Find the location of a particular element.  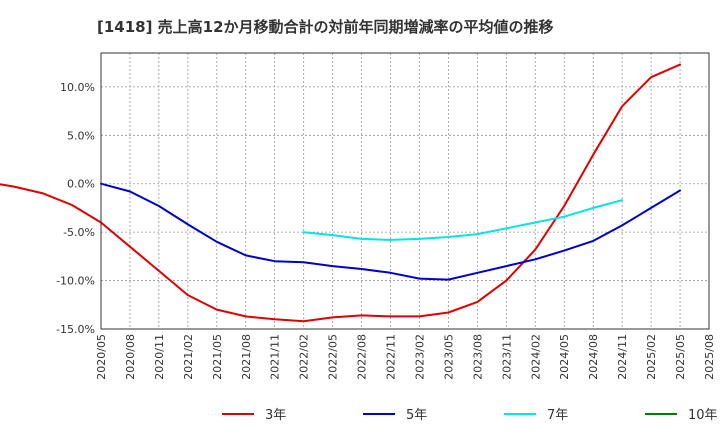

y-tick-label: 5.0% is located at coordinates (81, 135).